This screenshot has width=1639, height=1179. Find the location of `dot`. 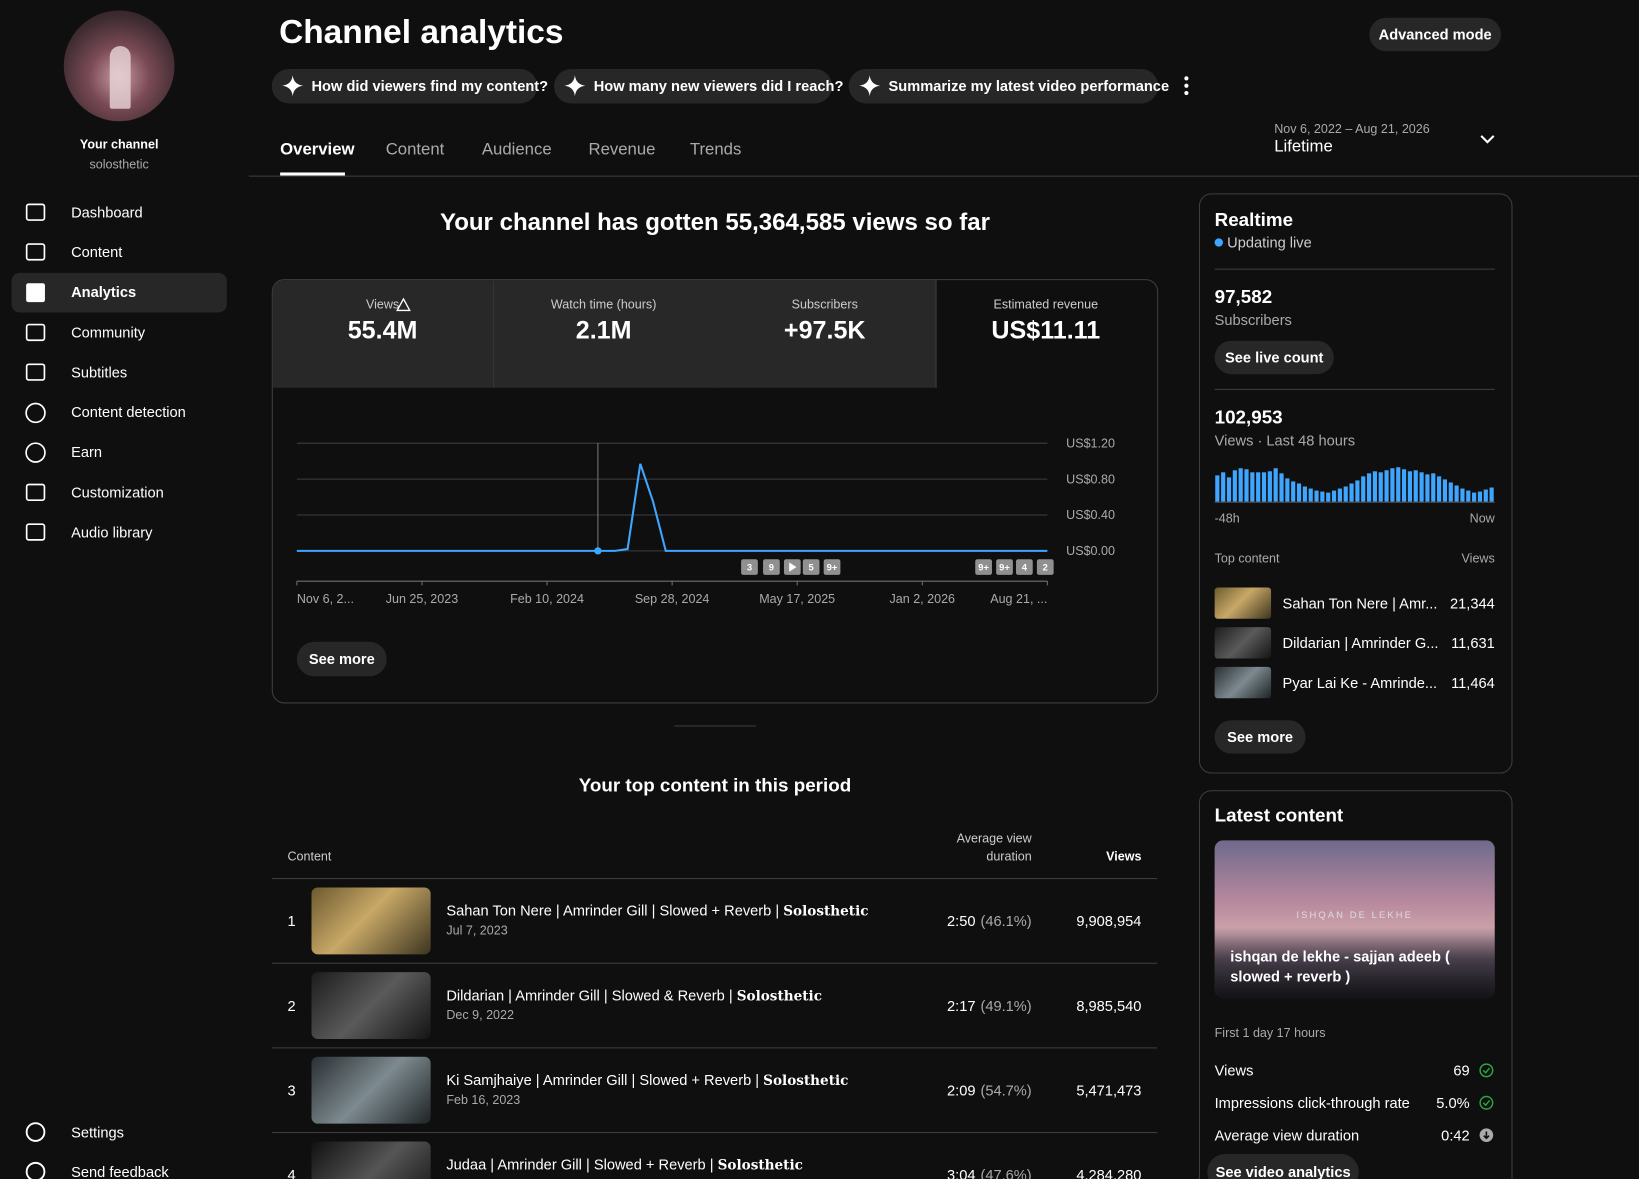

dot is located at coordinates (1186, 85).